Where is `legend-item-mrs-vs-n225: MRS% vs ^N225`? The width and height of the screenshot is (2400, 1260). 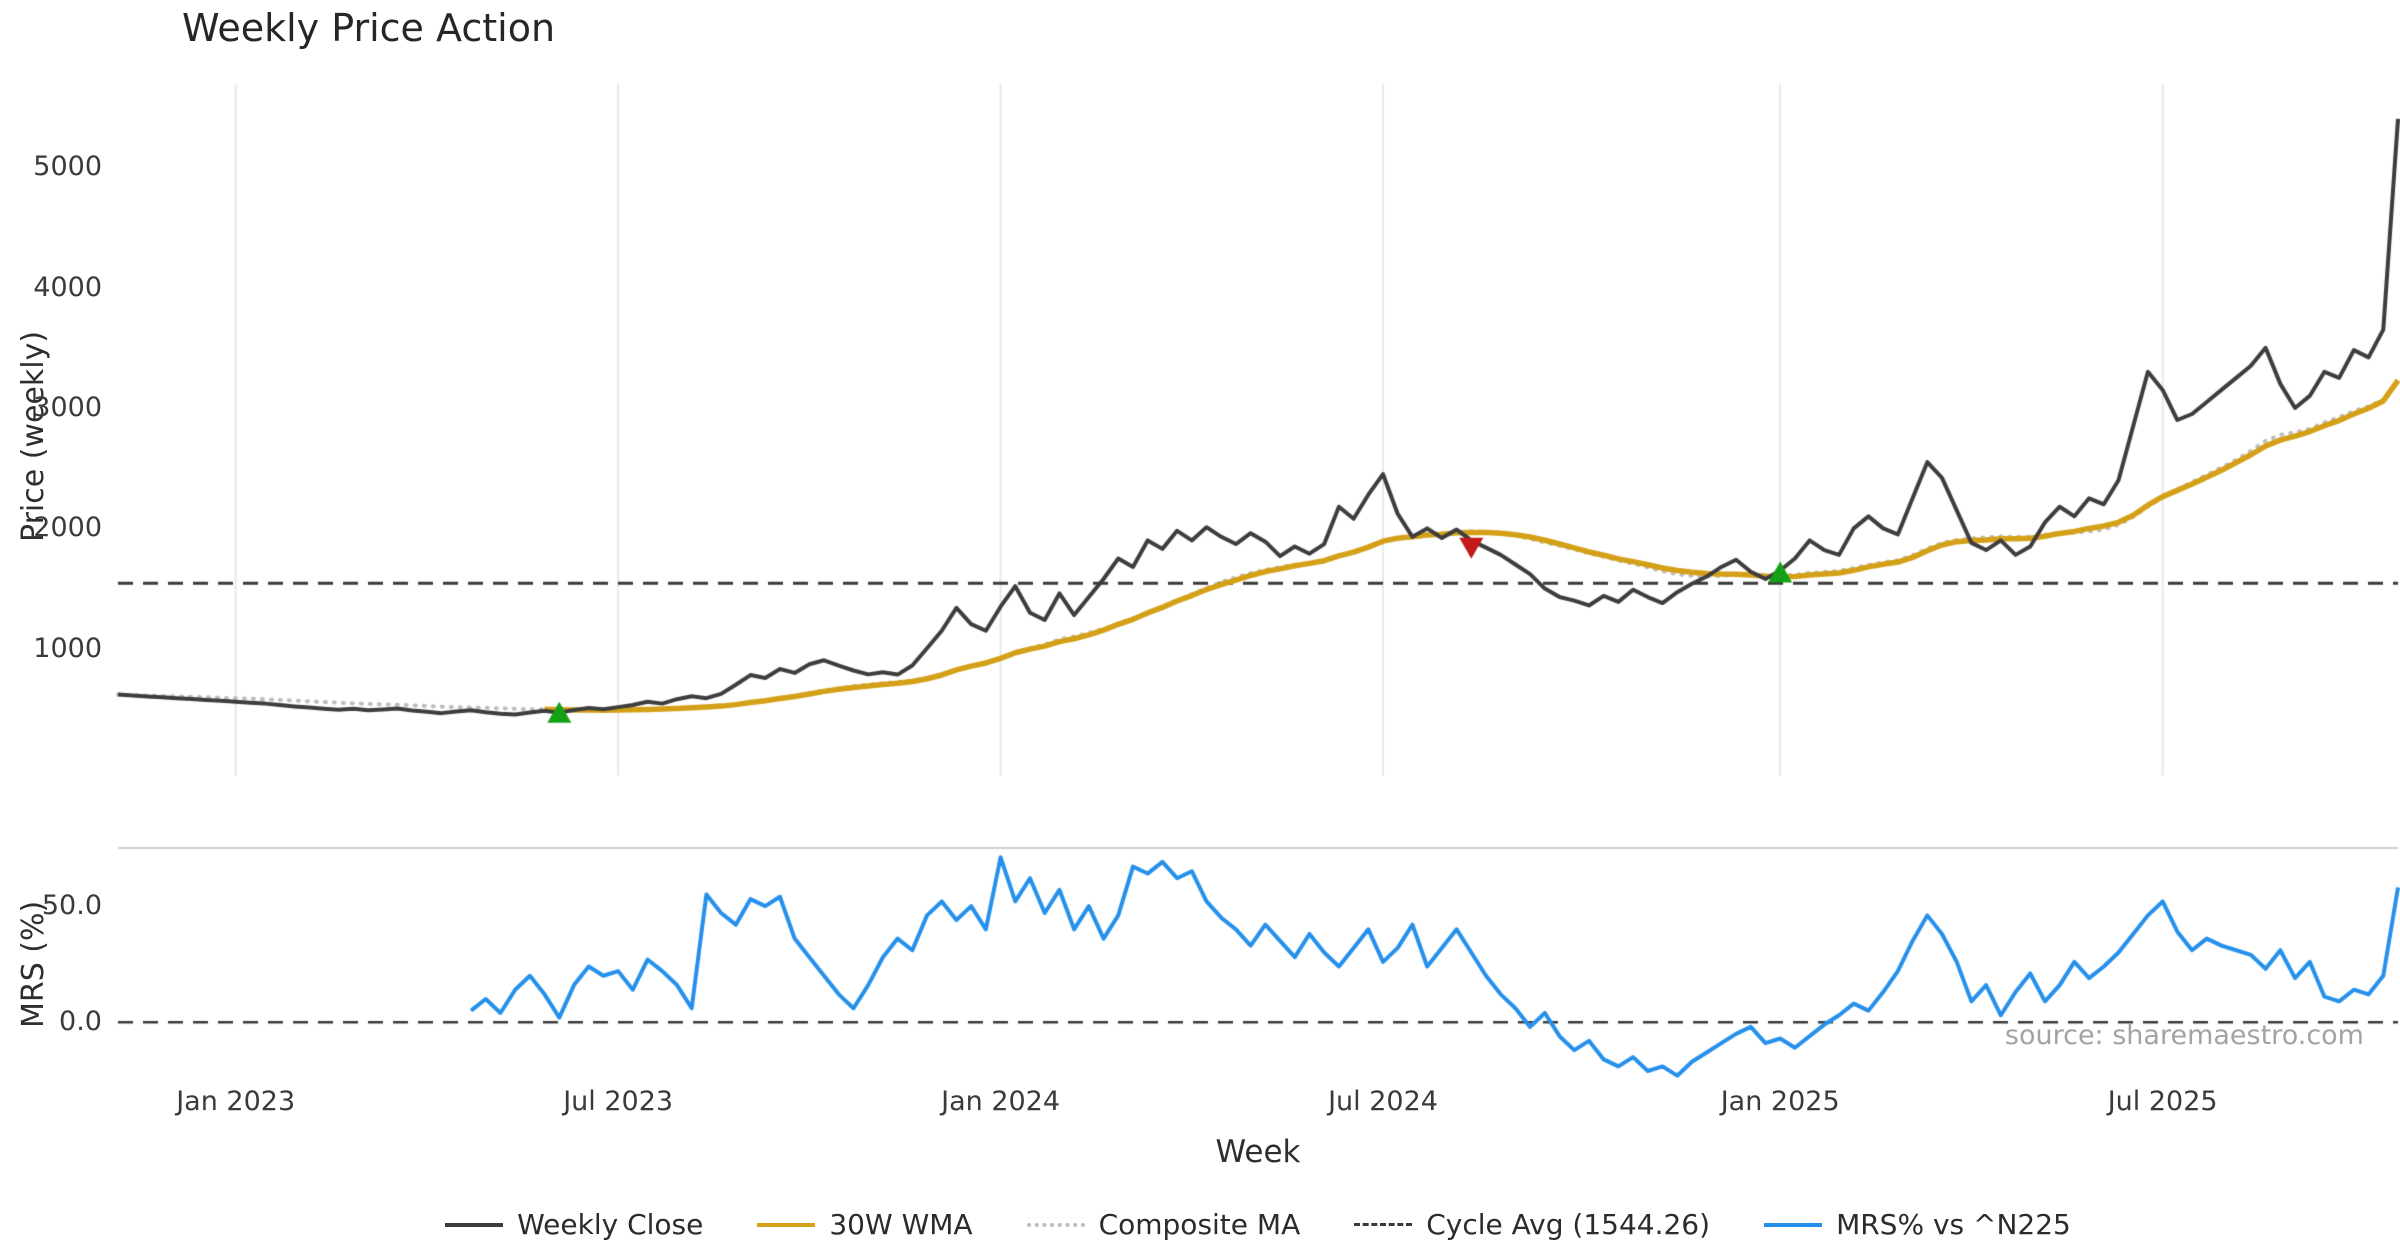 legend-item-mrs-vs-n225: MRS% vs ^N225 is located at coordinates (1917, 1224).